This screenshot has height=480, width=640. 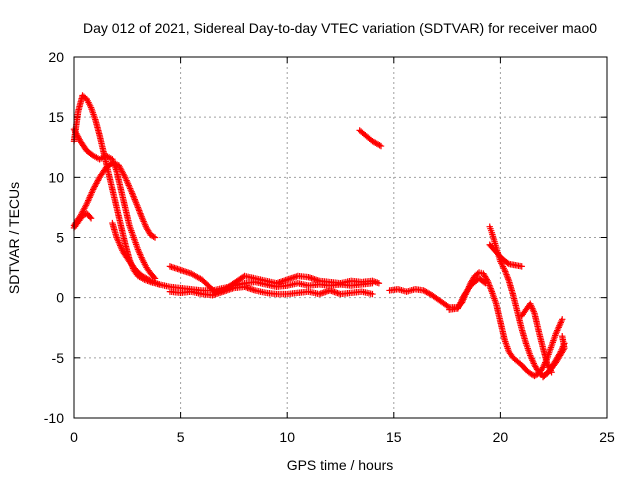 What do you see at coordinates (607, 437) in the screenshot?
I see `x-tick-label: 25` at bounding box center [607, 437].